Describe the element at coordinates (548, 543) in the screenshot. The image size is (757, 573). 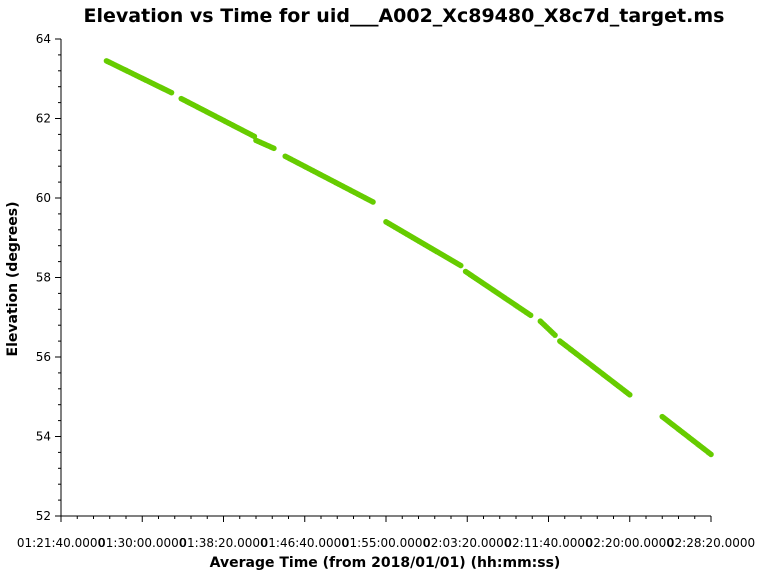
I see `x-tick-label: 02:11:40.0000` at that location.